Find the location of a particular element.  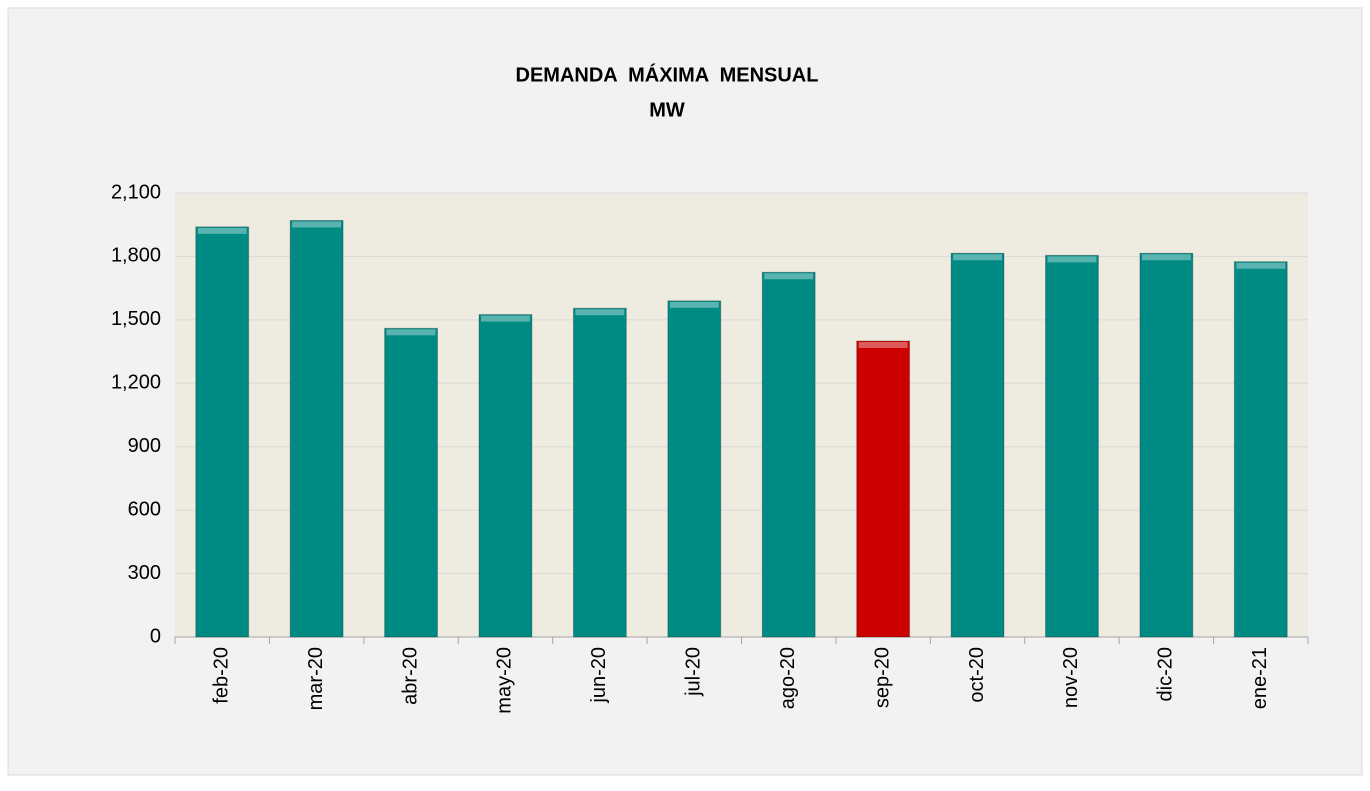

y-tick-label: 2,100 is located at coordinates (136, 192).